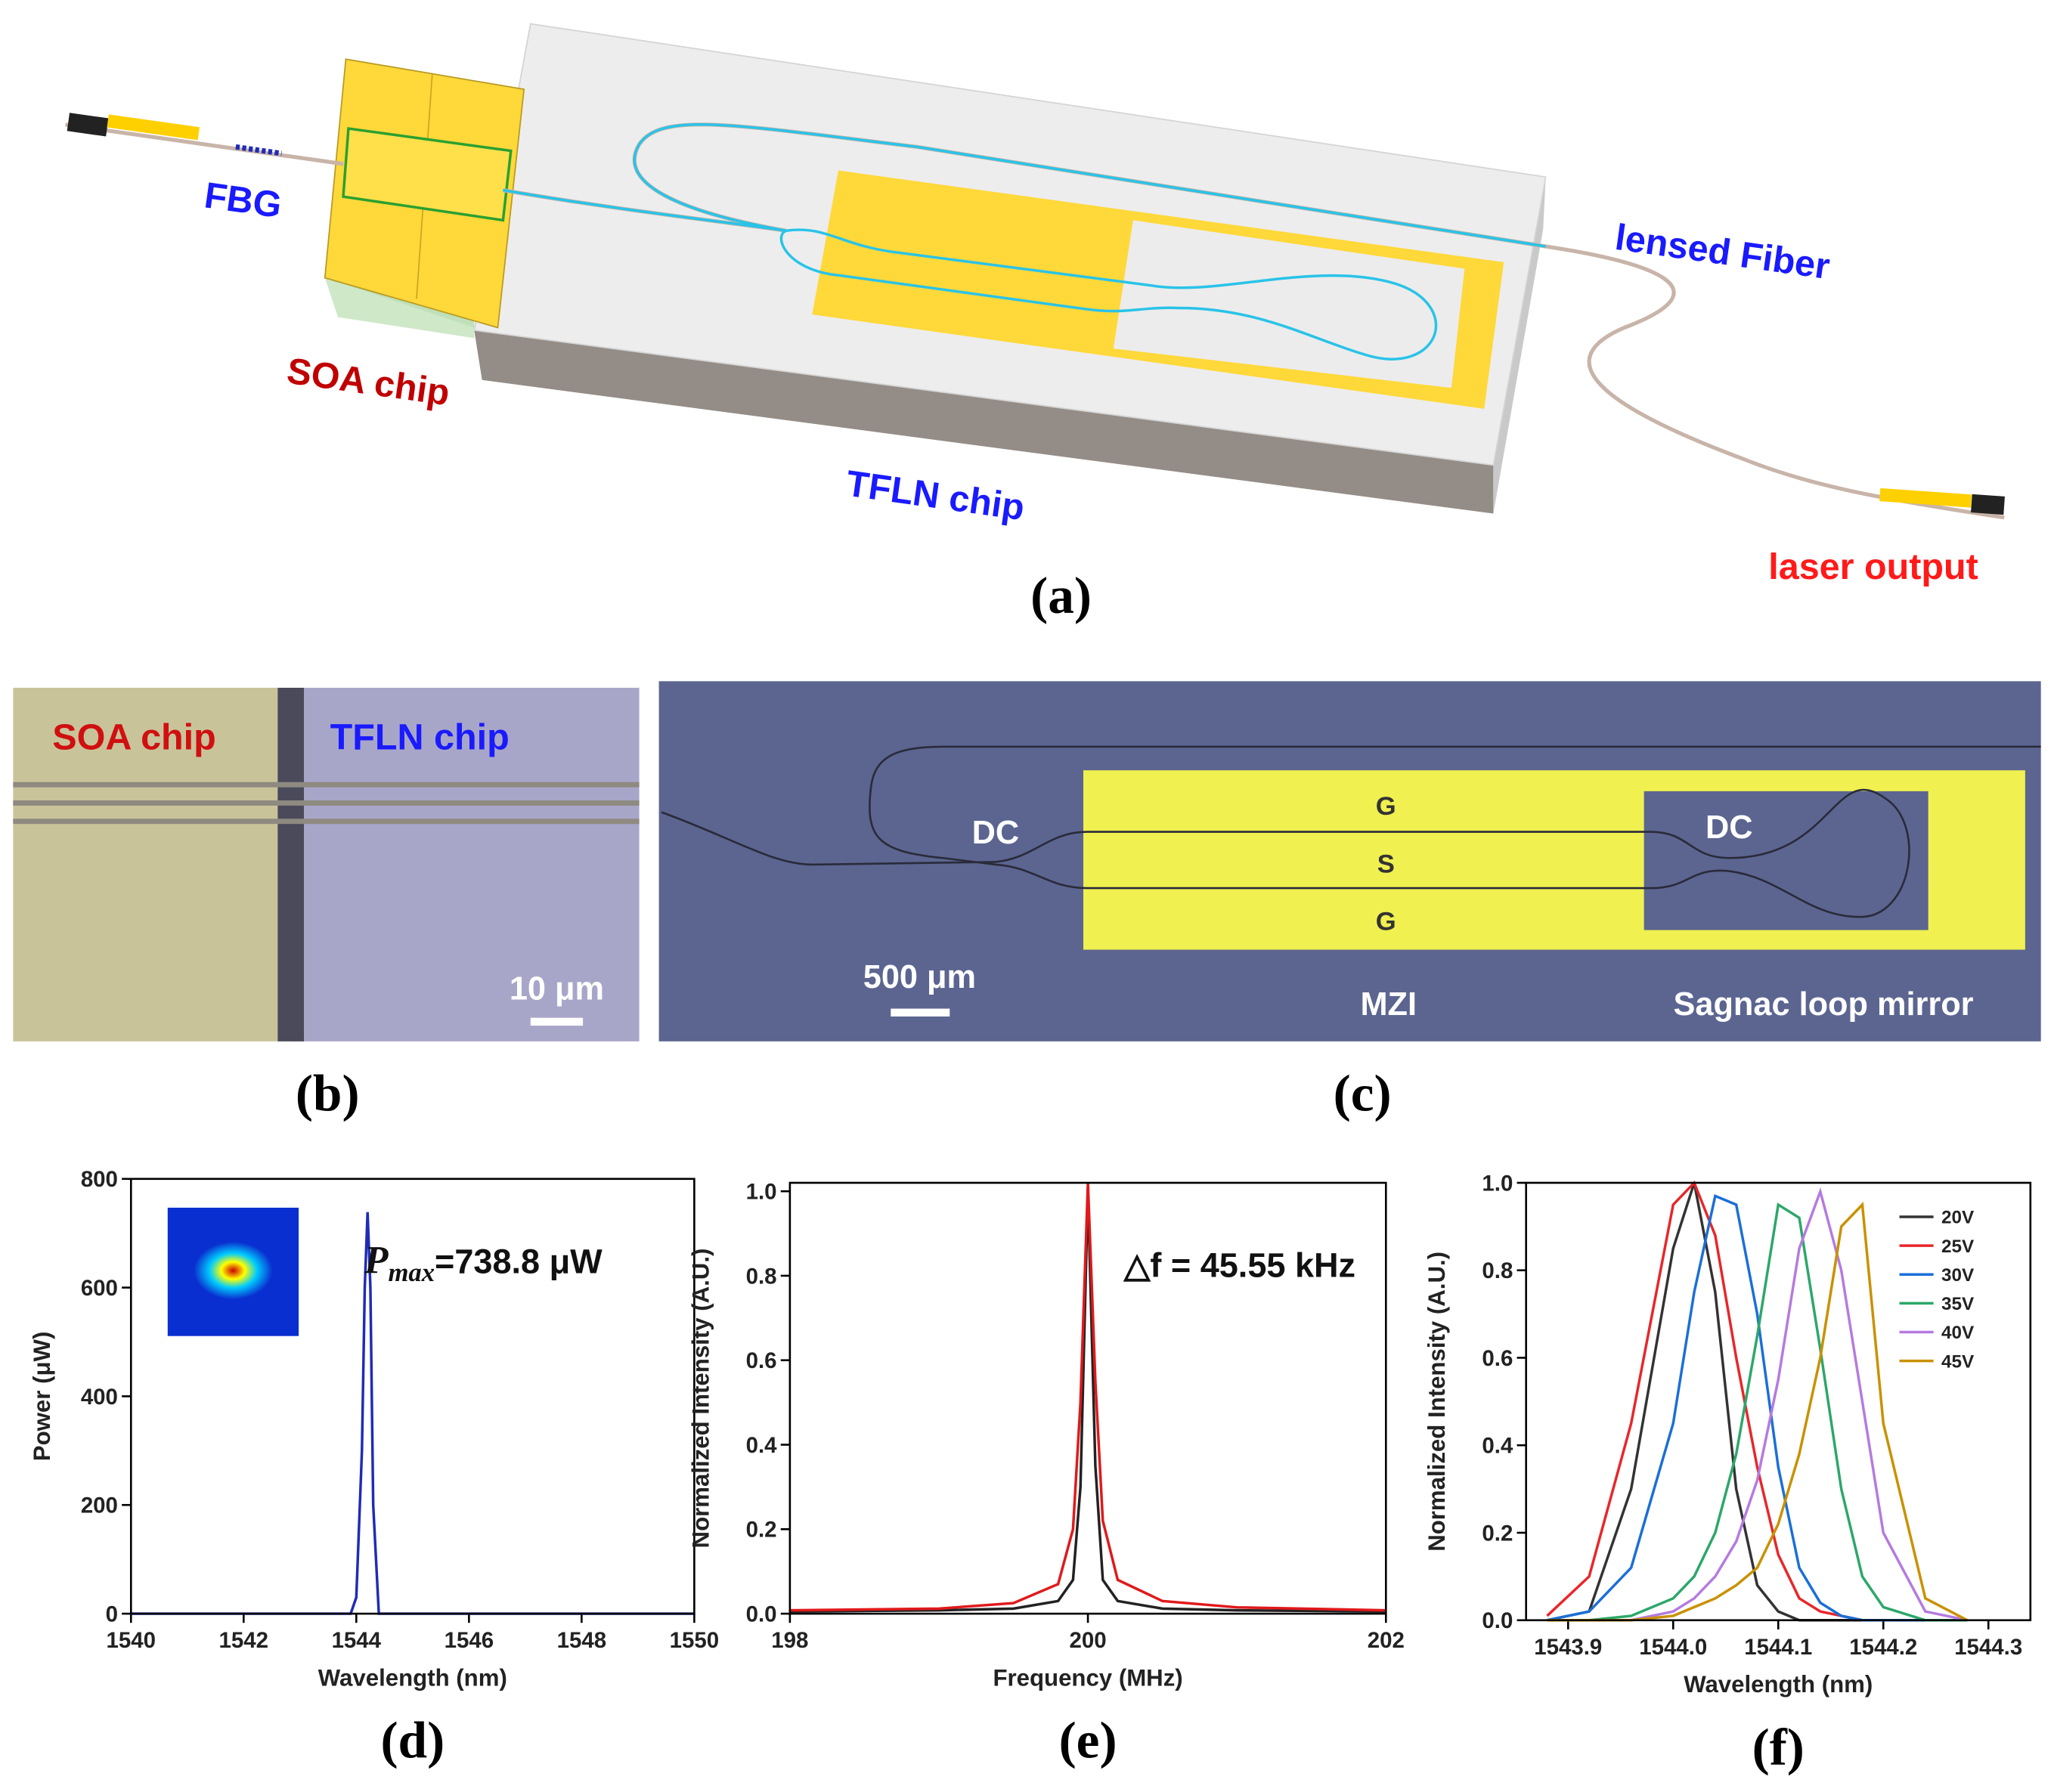  I want to click on y-tick-label: 400, so click(99, 1397).